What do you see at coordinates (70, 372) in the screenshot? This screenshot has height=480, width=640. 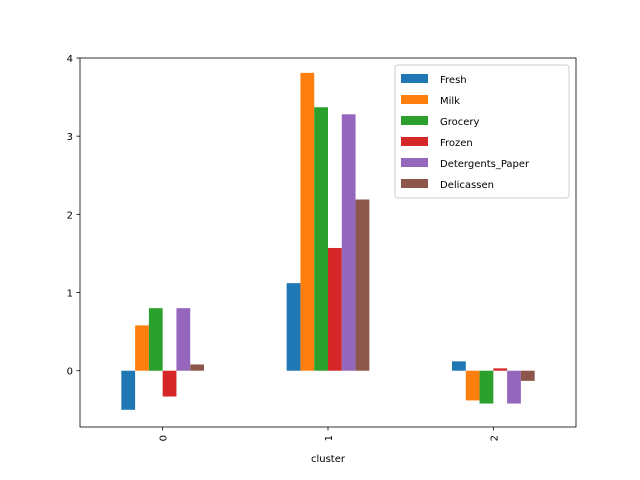 I see `y-tick-label-0: 0` at bounding box center [70, 372].